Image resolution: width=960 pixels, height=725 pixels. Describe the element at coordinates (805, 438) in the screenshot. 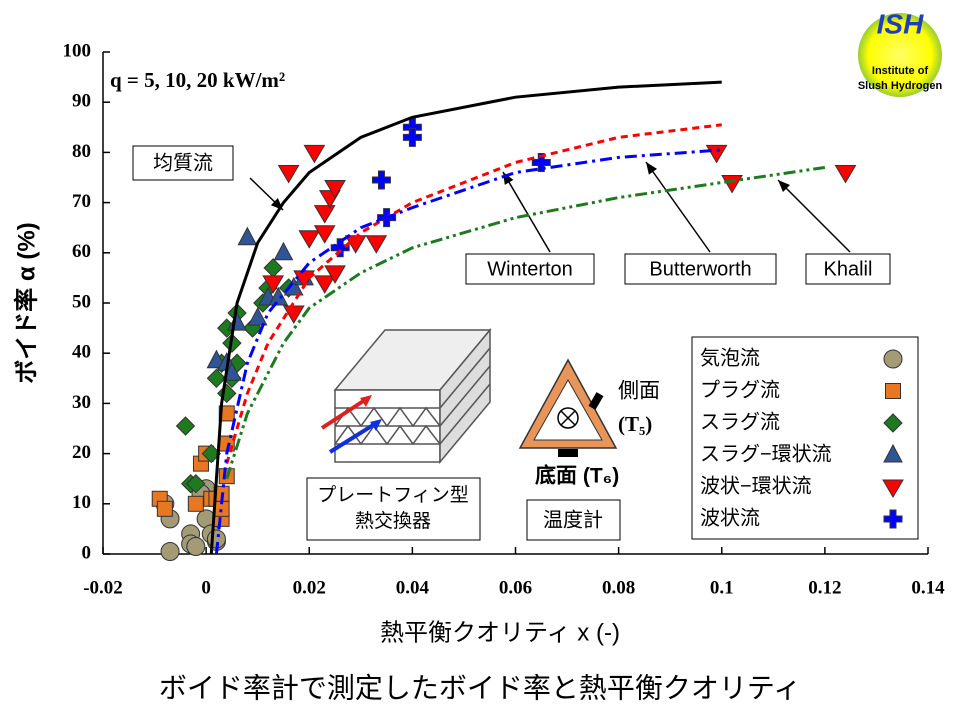

I see `legend-box` at that location.